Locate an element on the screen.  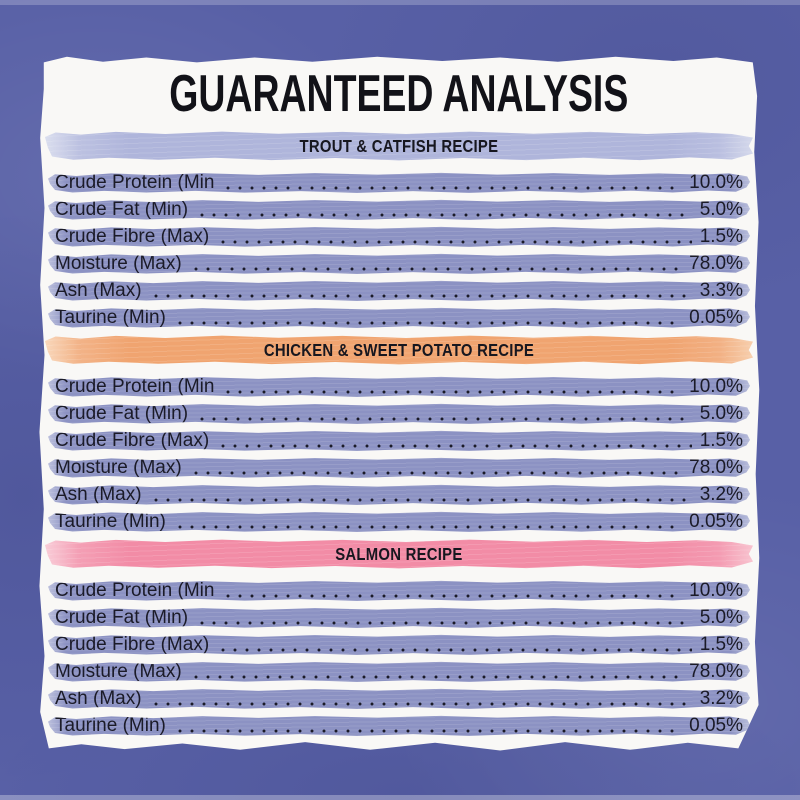
section-title: CHICKEN & SWEET POTATO RECIPE is located at coordinates (399, 349).